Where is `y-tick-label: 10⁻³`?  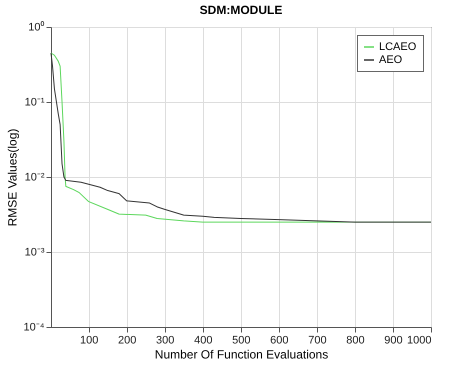
y-tick-label: 10⁻³ is located at coordinates (34, 252).